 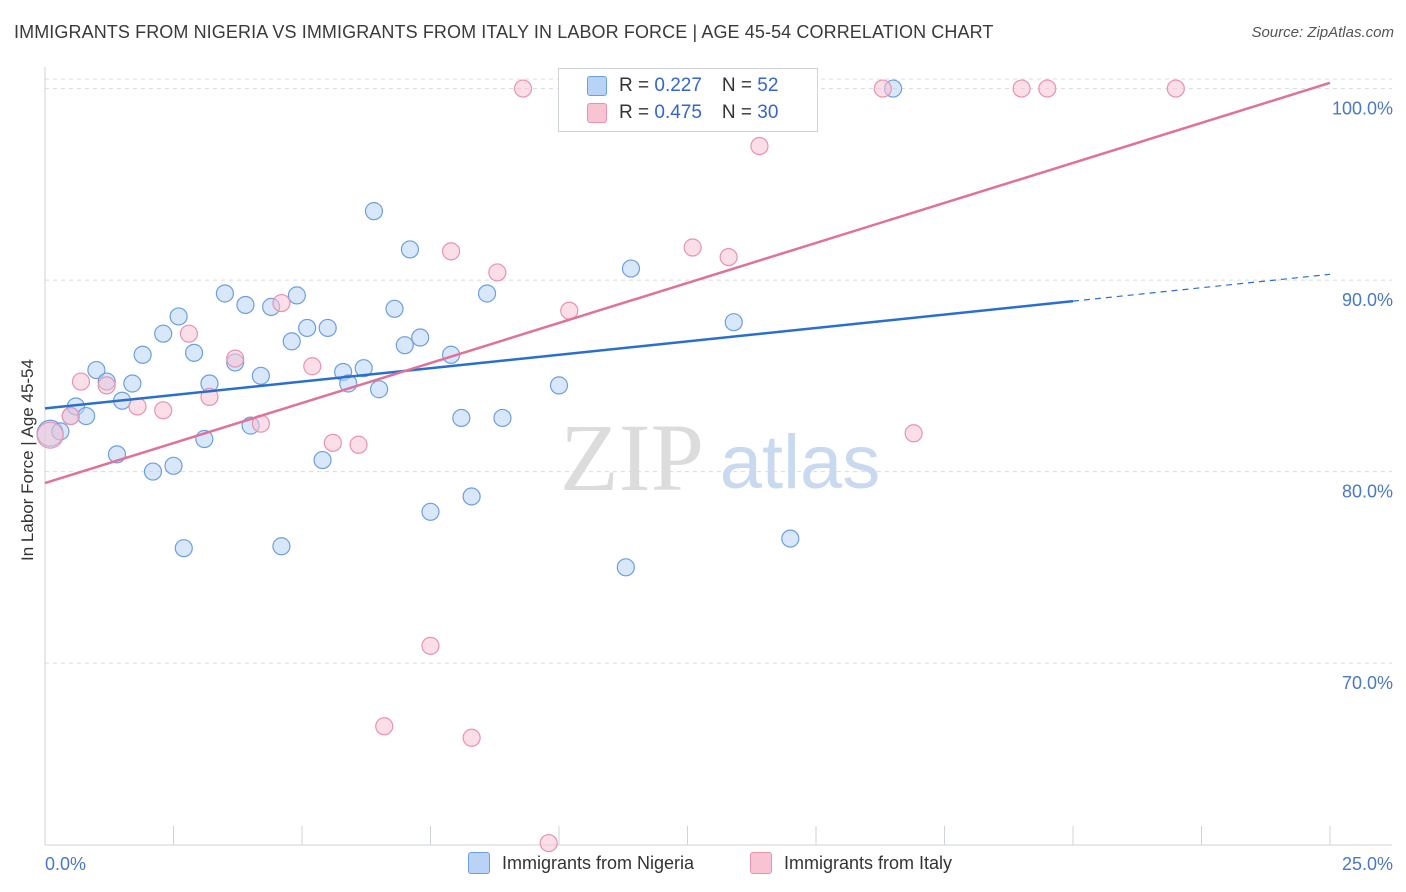 I want to click on x-tick-label: 25.0%, so click(x=1367, y=864).